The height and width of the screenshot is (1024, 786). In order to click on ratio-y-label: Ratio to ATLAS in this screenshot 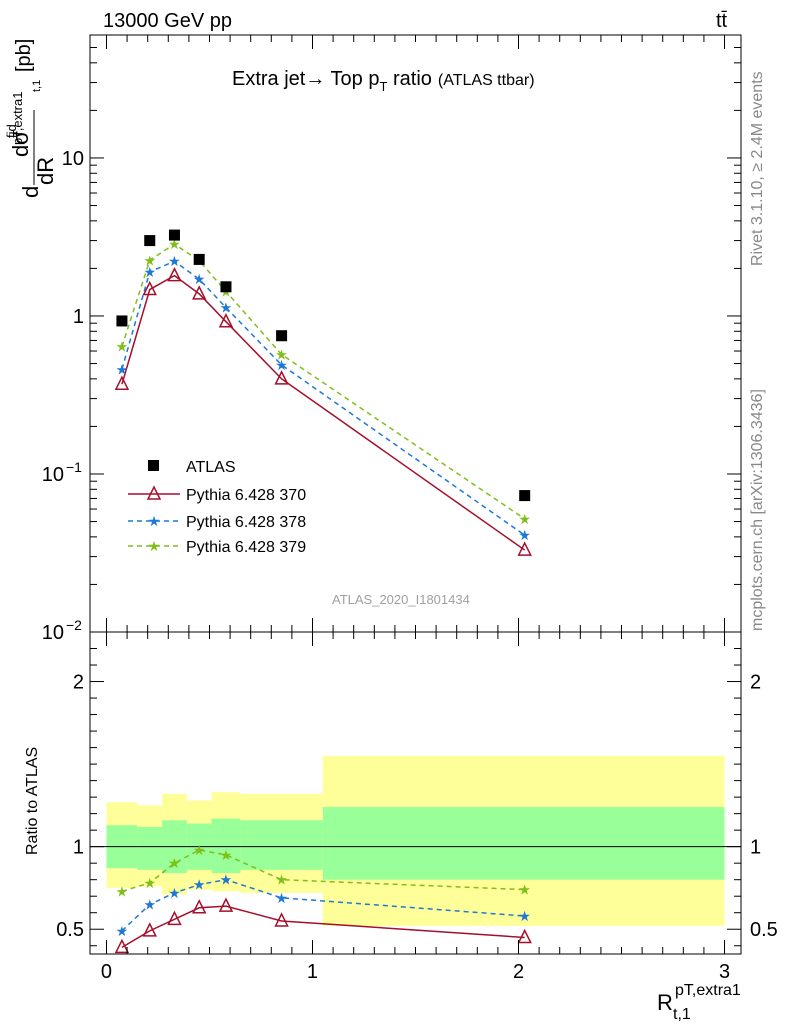, I will do `click(32, 801)`.